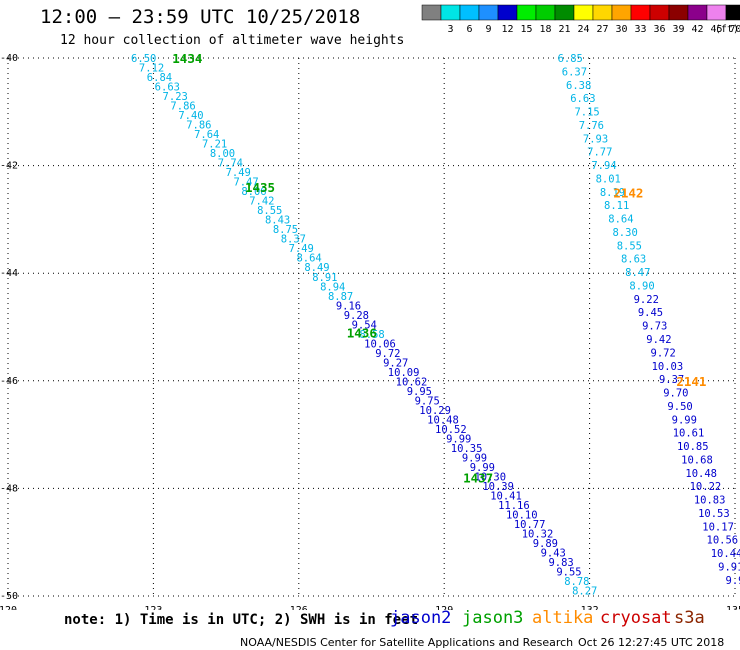 This screenshot has height=650, width=740. Describe the element at coordinates (421, 618) in the screenshot. I see `satellite-label-jason2: jason2` at that location.